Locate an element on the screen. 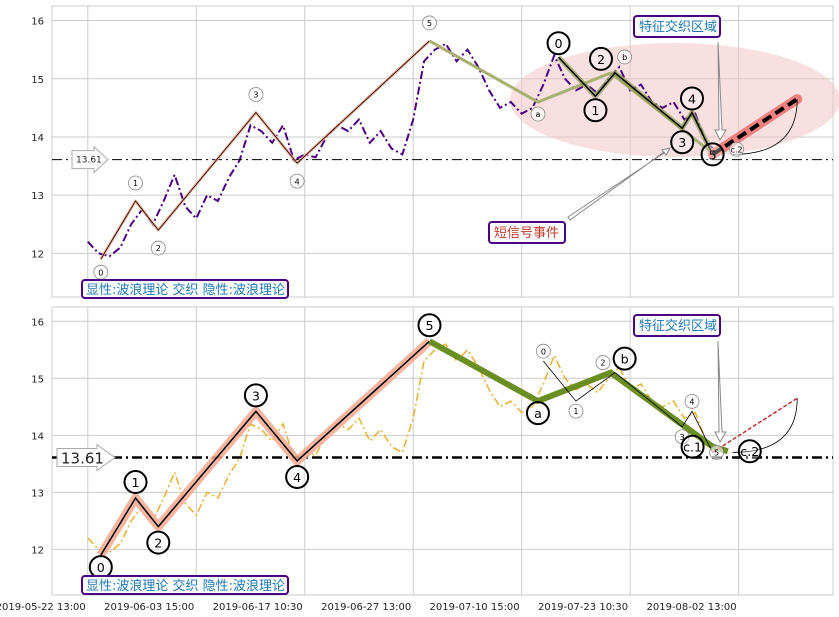  forecast-line is located at coordinates (755, 127).